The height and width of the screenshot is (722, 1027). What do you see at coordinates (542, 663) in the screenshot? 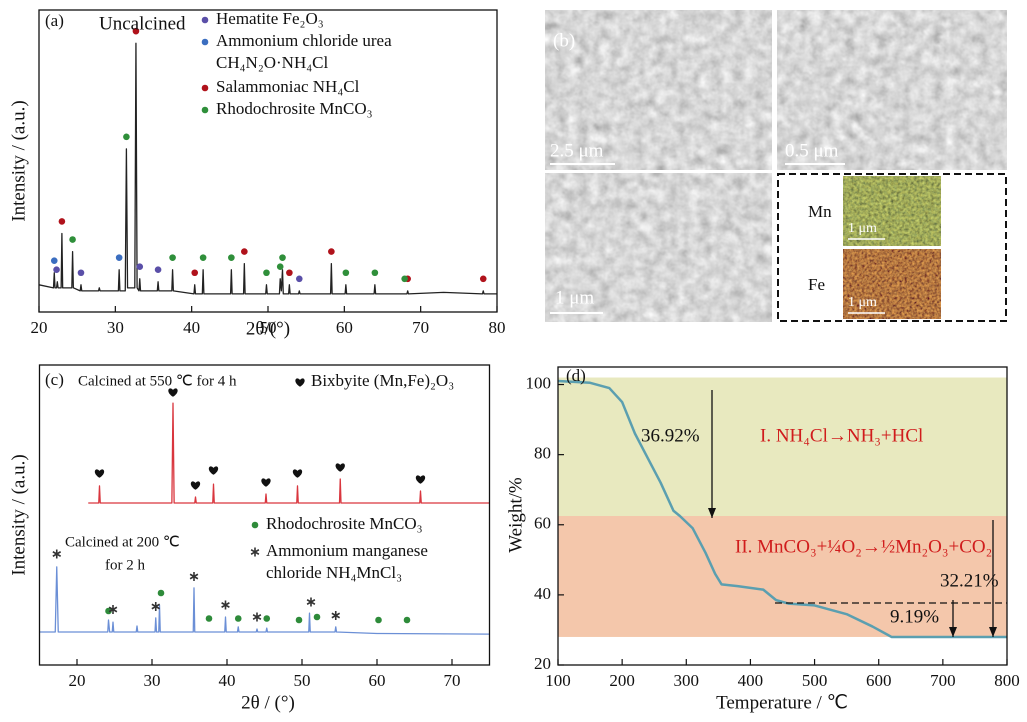
I see `y-tick-label: 20` at bounding box center [542, 663].